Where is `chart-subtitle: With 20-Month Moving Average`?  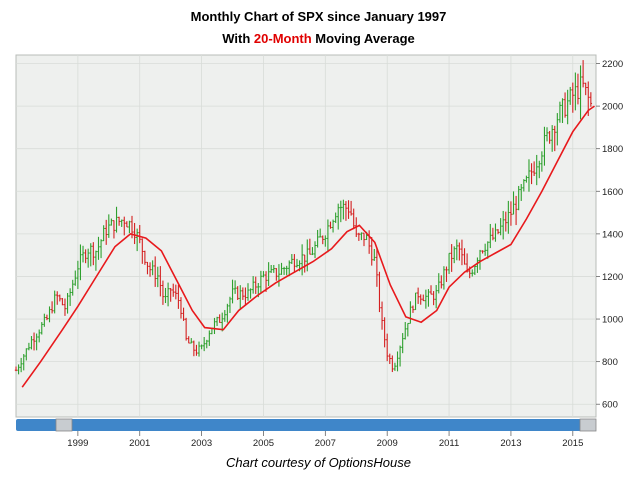 chart-subtitle: With 20-Month Moving Average is located at coordinates (318, 38).